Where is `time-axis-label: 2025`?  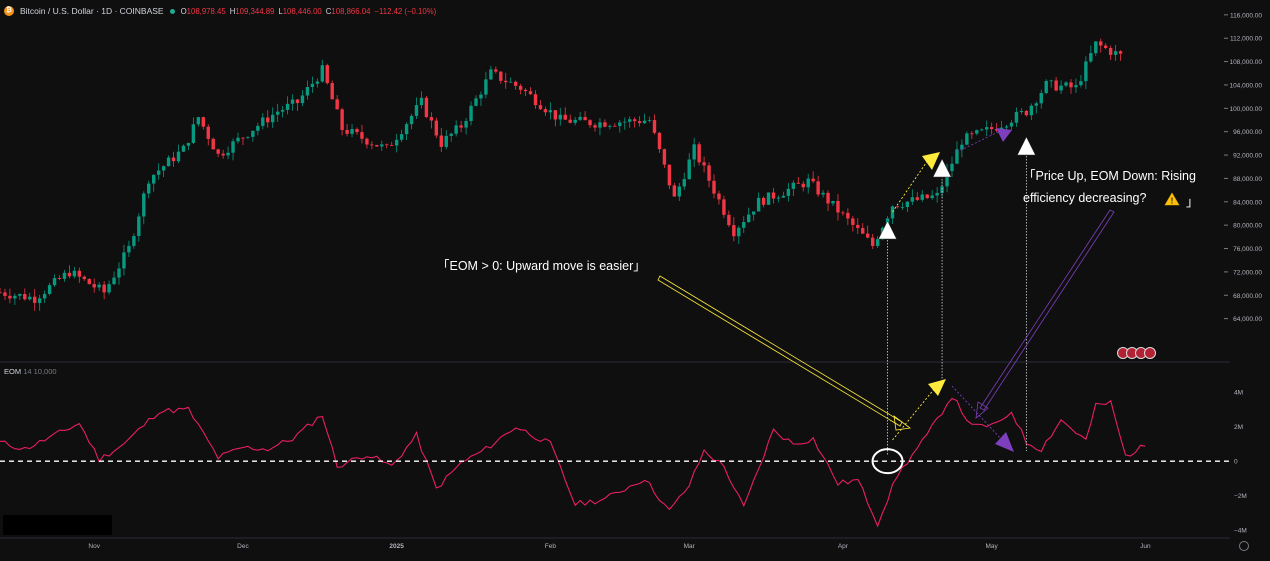
time-axis-label: 2025 is located at coordinates (396, 546).